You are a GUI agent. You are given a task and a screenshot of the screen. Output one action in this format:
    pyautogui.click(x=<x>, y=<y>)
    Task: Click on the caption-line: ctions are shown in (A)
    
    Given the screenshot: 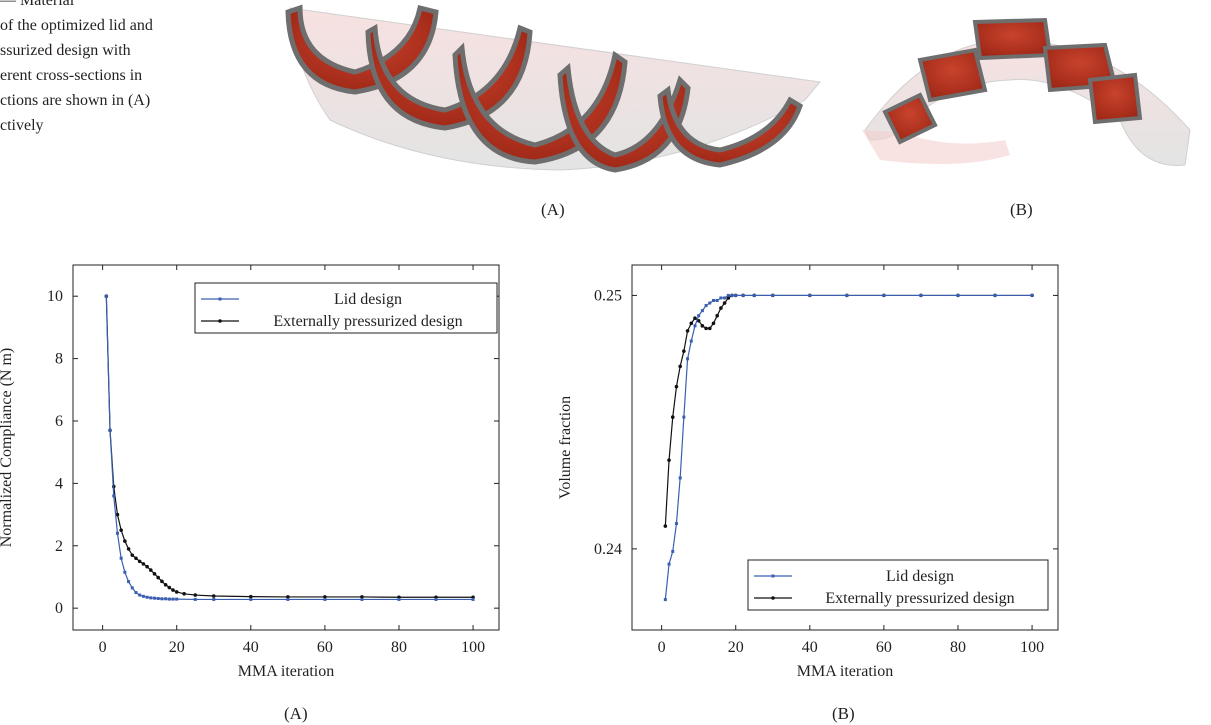 What is the action you would take?
    pyautogui.click(x=75, y=100)
    